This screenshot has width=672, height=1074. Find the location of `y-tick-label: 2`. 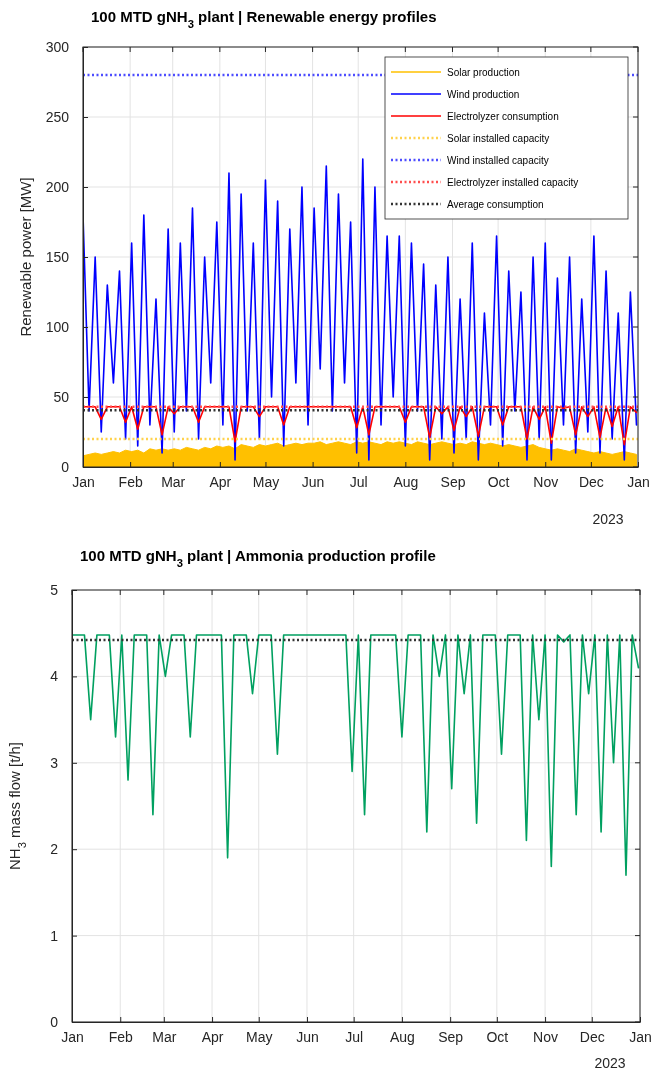

y-tick-label: 2 is located at coordinates (54, 849).